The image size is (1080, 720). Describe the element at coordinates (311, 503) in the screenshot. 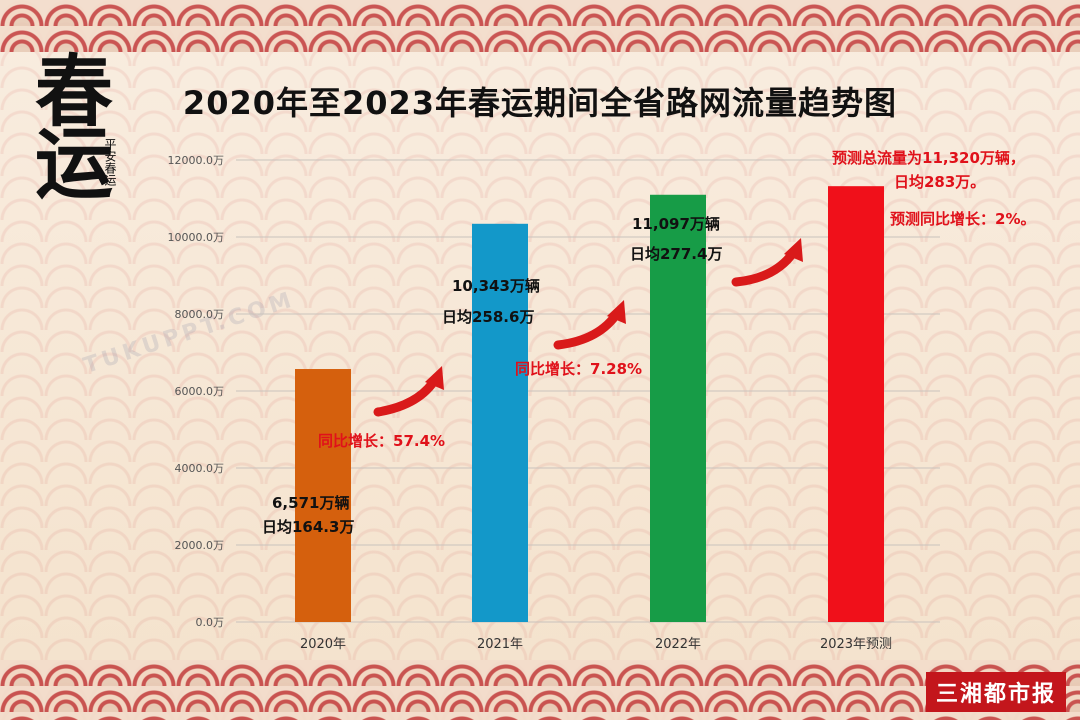

I see `annotation-2020-total: 6,571万辆` at that location.